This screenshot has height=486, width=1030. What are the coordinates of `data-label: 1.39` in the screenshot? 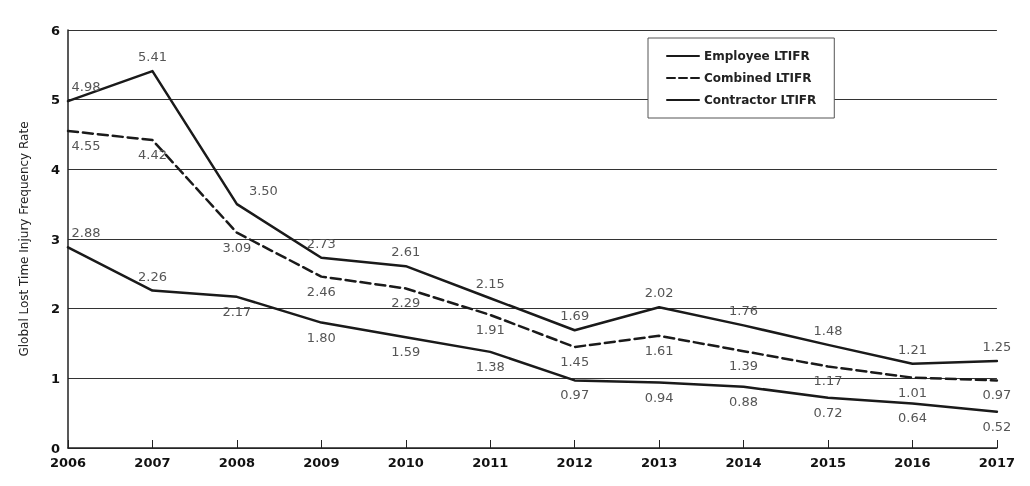 It's located at (744, 366).